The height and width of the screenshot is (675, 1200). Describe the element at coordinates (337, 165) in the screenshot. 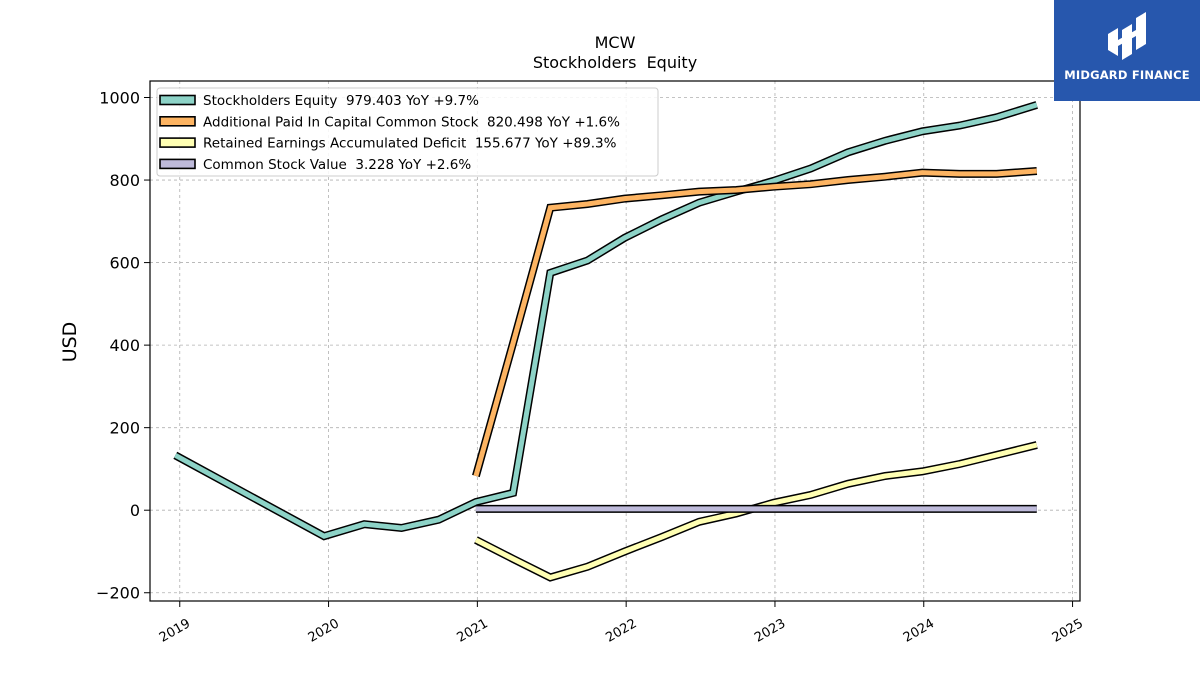

I see `legend-entry: Common Stock Value 3.228 YoY +2.6%` at that location.